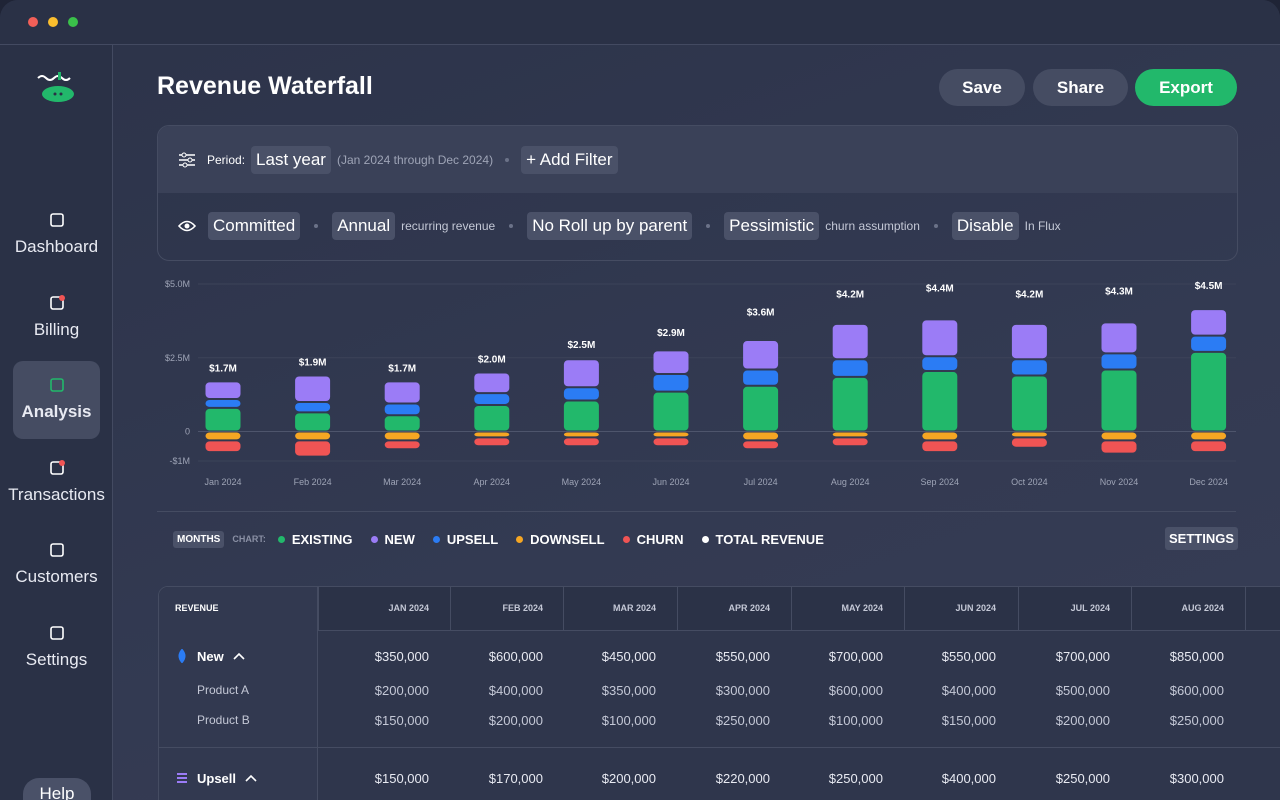  Describe the element at coordinates (567, 539) in the screenshot. I see `legend-label: DOWNSELL` at that location.